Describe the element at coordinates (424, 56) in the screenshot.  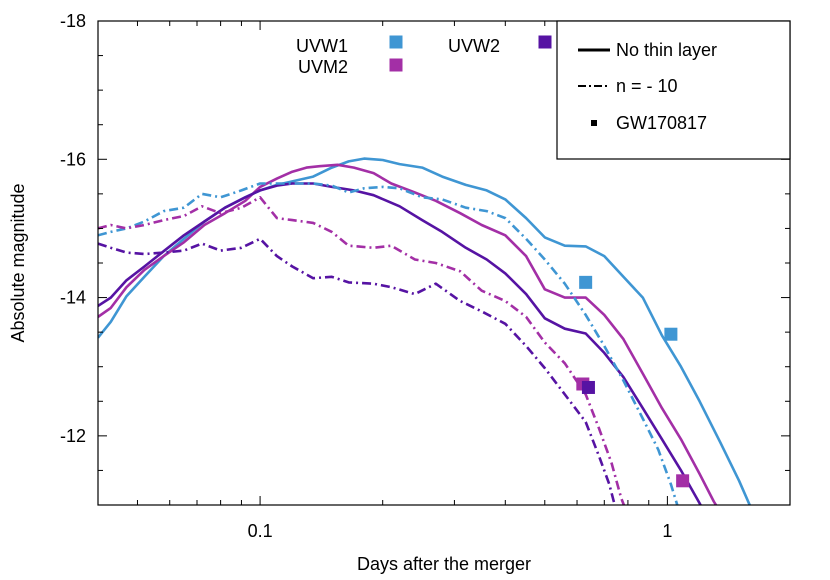
I see `band-legend: UVW1 UVW2 UVM2` at that location.